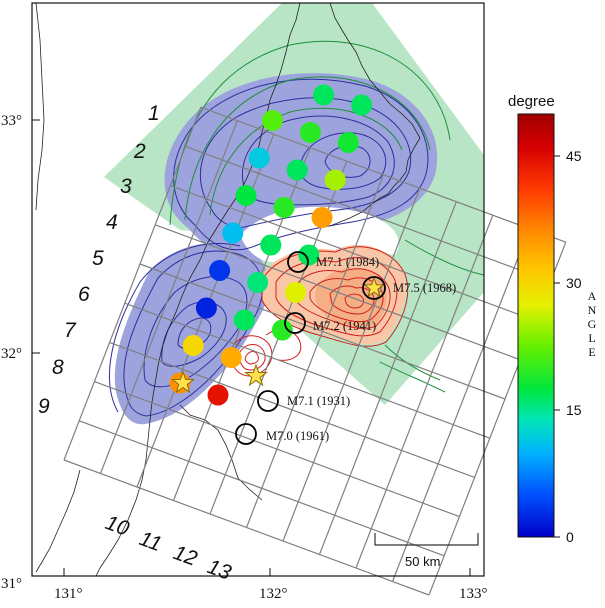  Describe the element at coordinates (11, 584) in the screenshot. I see `lat-label-31: 31°` at that location.